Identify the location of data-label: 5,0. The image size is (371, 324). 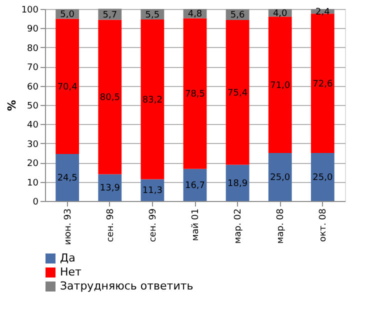
(67, 15).